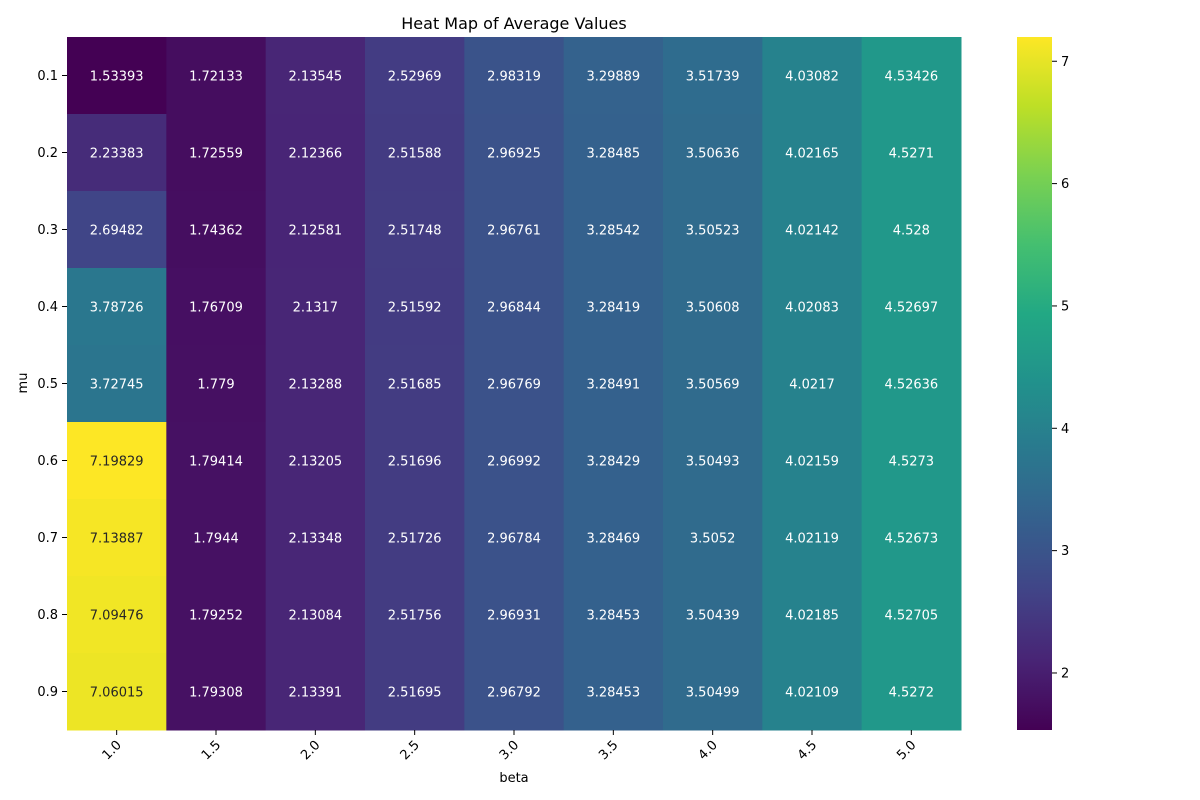 The height and width of the screenshot is (800, 1200). I want to click on cell-value-label: 1.79308, so click(216, 693).